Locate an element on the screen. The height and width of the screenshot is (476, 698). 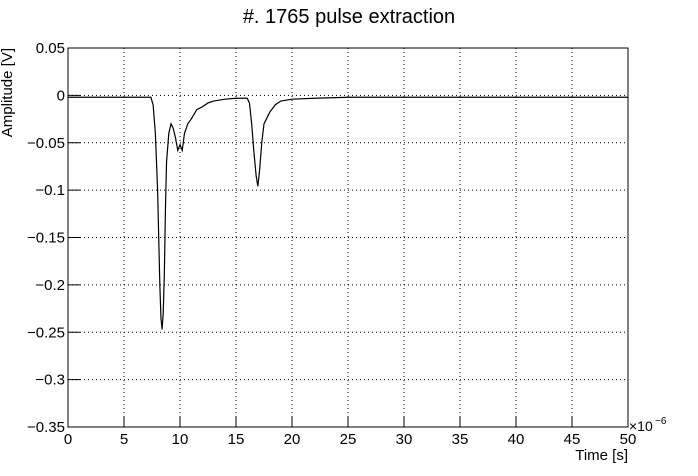
x-tick-label: 50 is located at coordinates (628, 439).